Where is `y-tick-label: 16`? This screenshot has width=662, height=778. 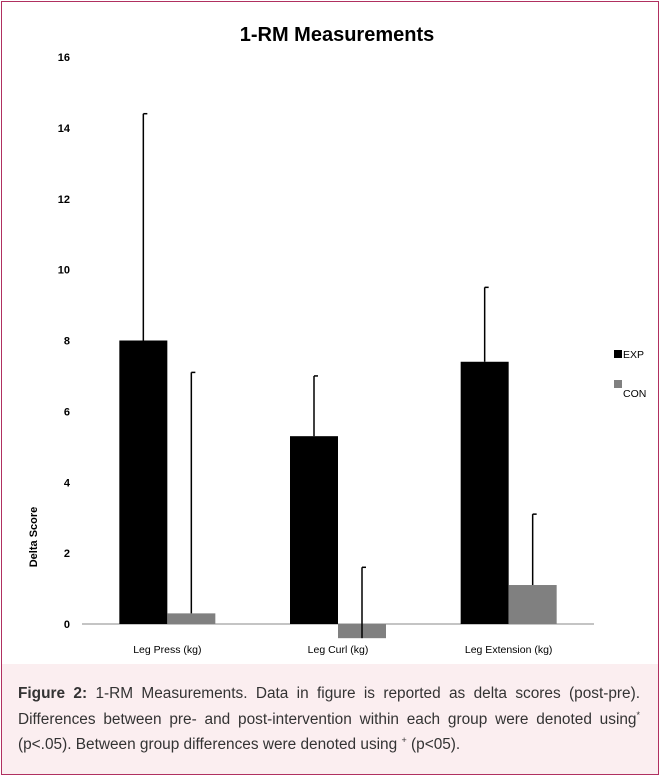 y-tick-label: 16 is located at coordinates (64, 58).